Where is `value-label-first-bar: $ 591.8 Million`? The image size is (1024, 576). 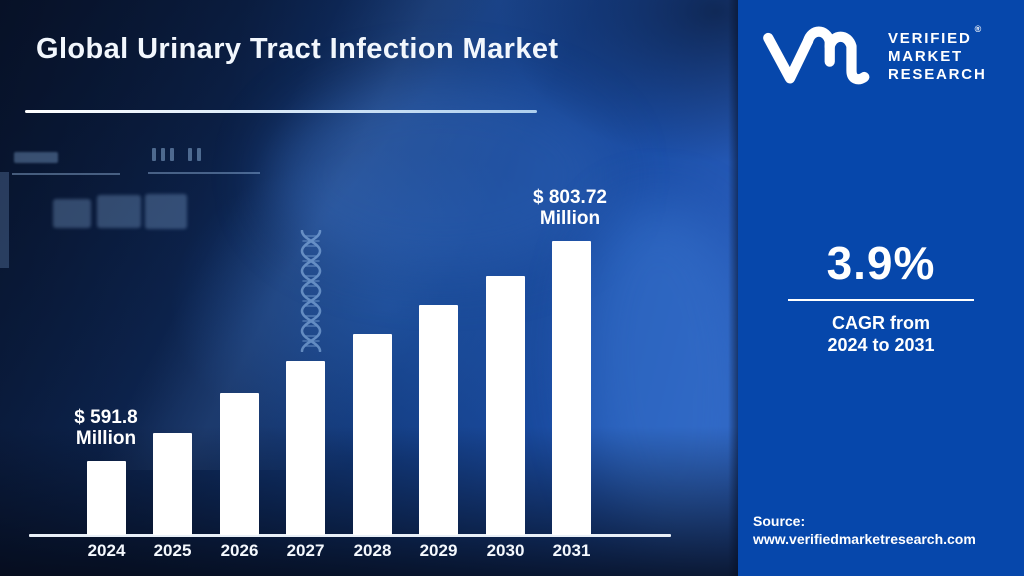
value-label-first-bar: $ 591.8 Million is located at coordinates (106, 428).